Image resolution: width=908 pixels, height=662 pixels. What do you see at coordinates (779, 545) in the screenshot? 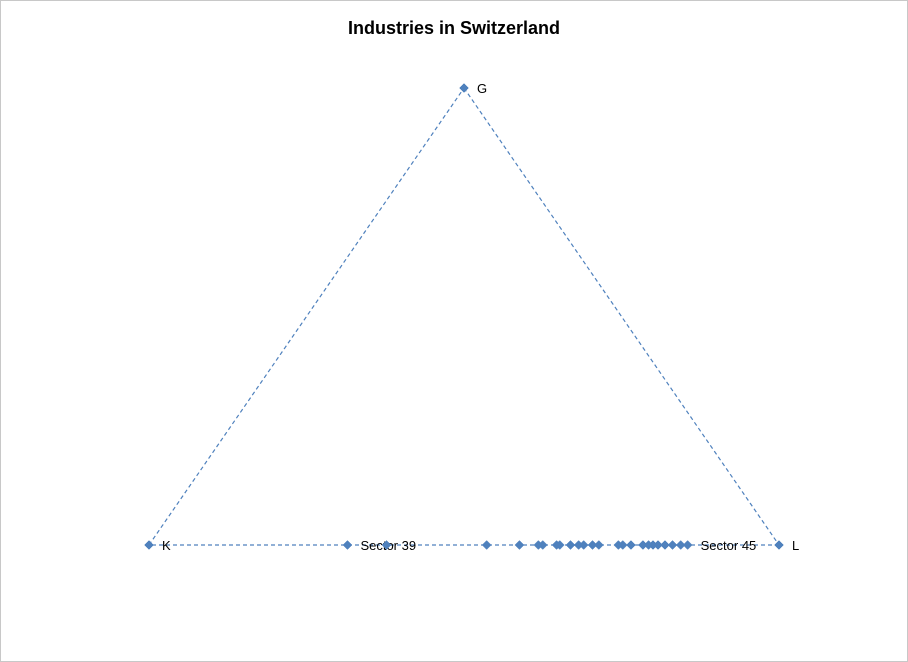
I see `vertex-marker-L` at bounding box center [779, 545].